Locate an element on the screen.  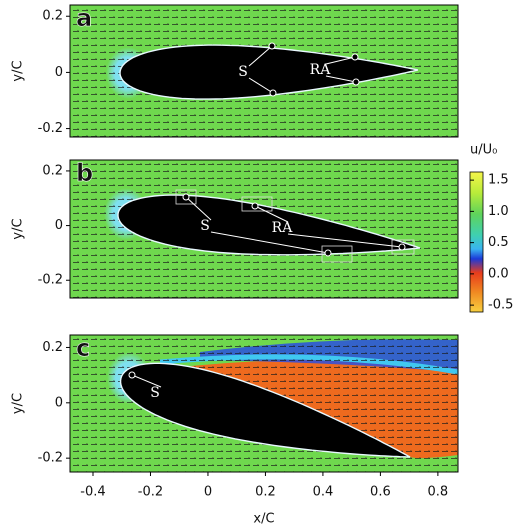
colorbar-tick-label: 1.0 is located at coordinates (498, 211).